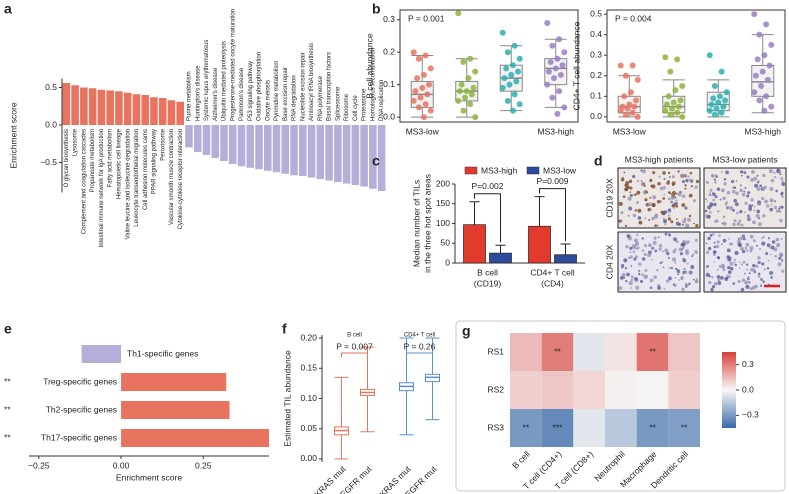 Image resolution: width=789 pixels, height=494 pixels. I want to click on y-tick-label: 50, so click(446, 243).